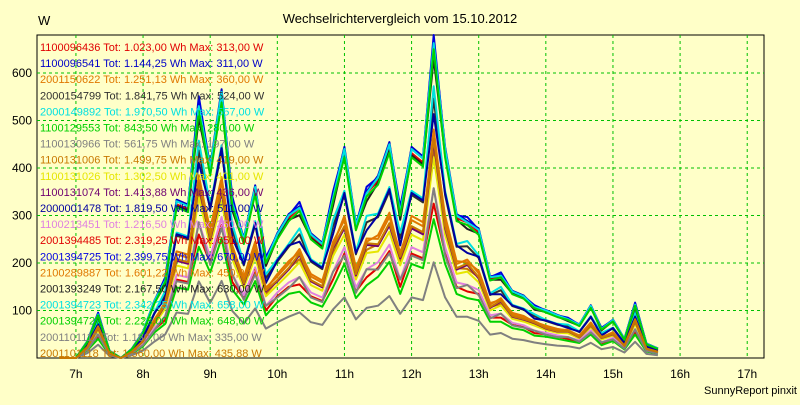  What do you see at coordinates (22, 121) in the screenshot?
I see `y-tick-label: 500` at bounding box center [22, 121].